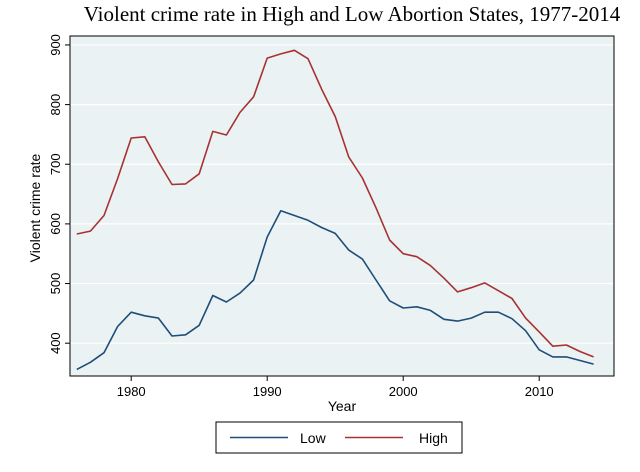 This screenshot has height=472, width=640. I want to click on legend-label-high: High, so click(433, 438).